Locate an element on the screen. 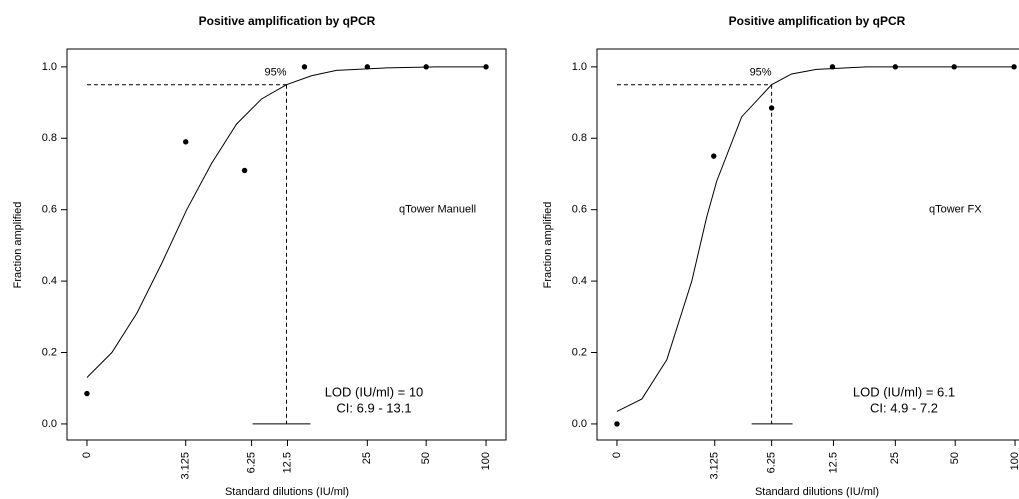 This screenshot has height=499, width=1019. instrument-label: qTower Manuell is located at coordinates (437, 210).